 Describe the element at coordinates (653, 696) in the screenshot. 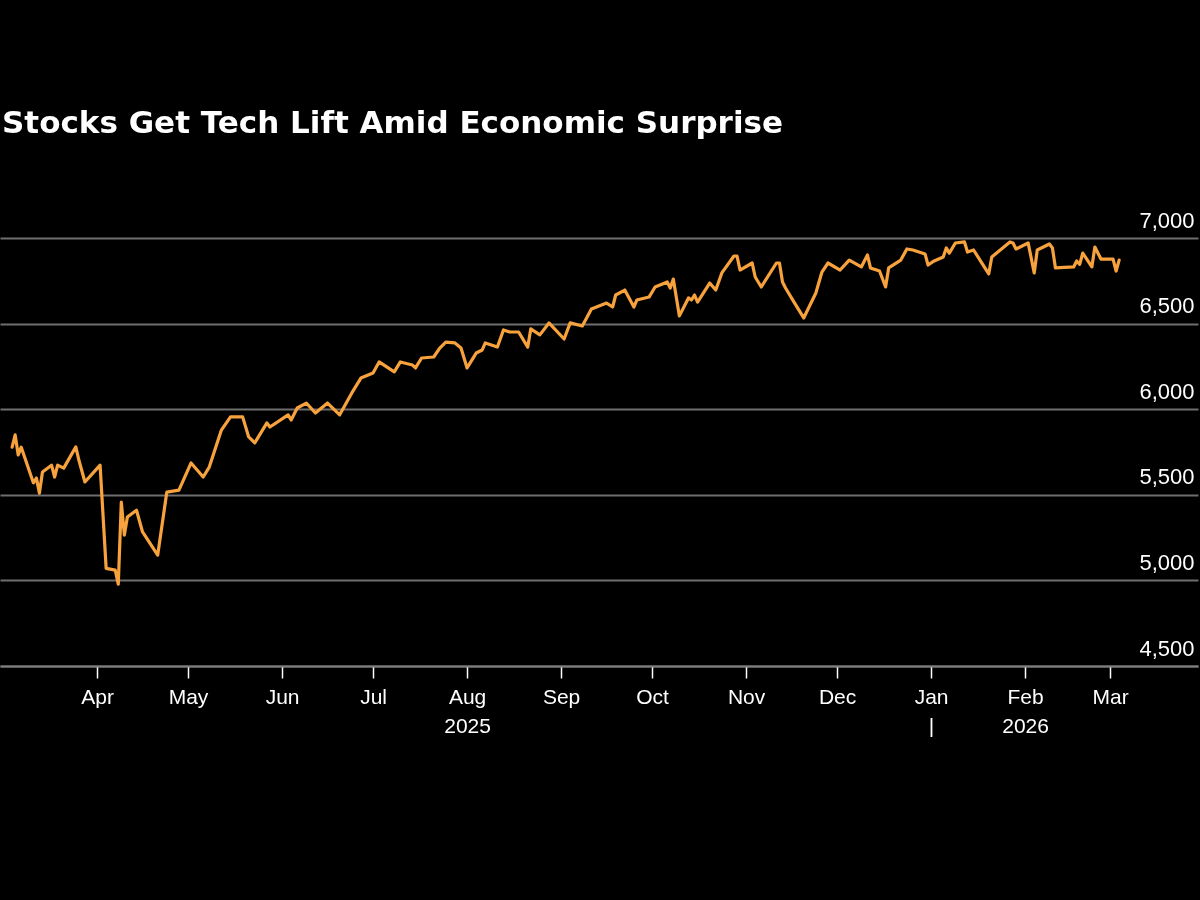

I see `x-tick-label: Oct` at that location.